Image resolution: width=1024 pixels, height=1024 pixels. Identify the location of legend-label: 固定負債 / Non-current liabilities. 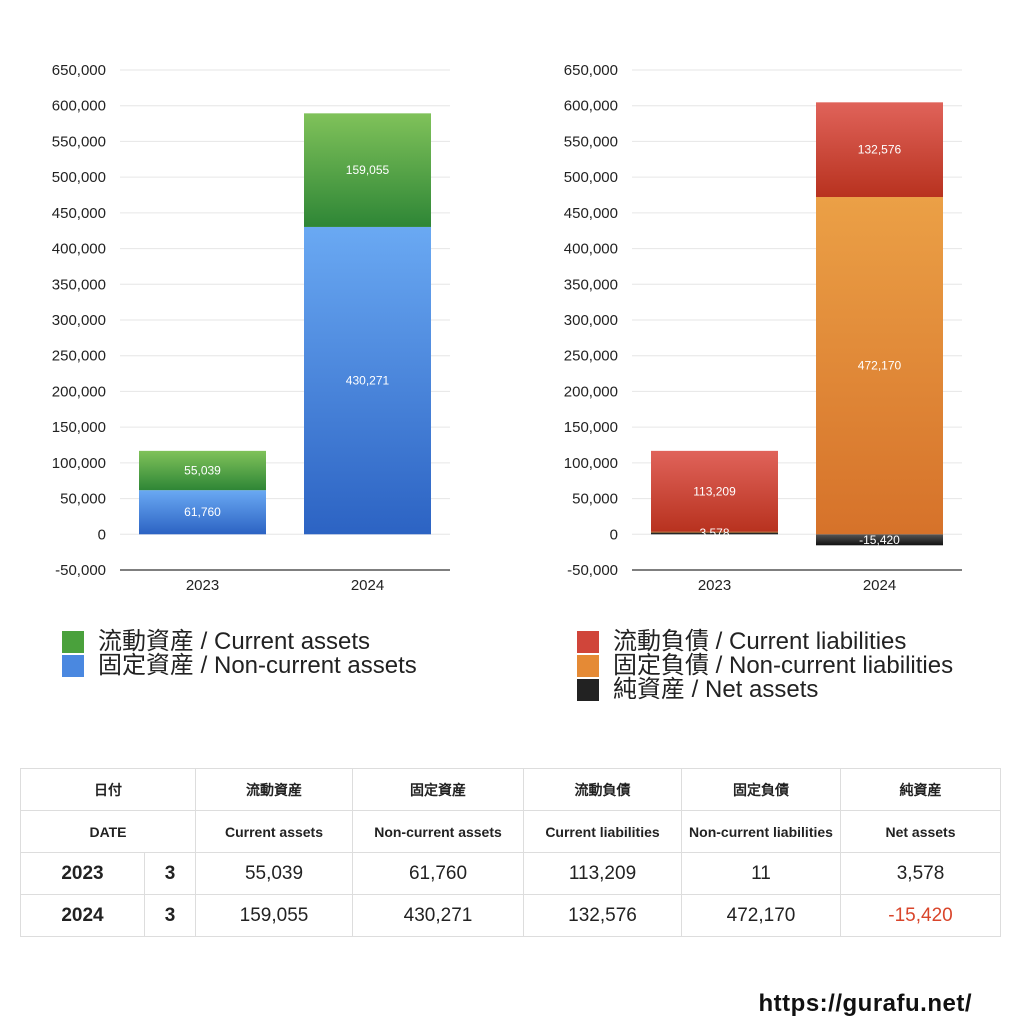
(783, 665).